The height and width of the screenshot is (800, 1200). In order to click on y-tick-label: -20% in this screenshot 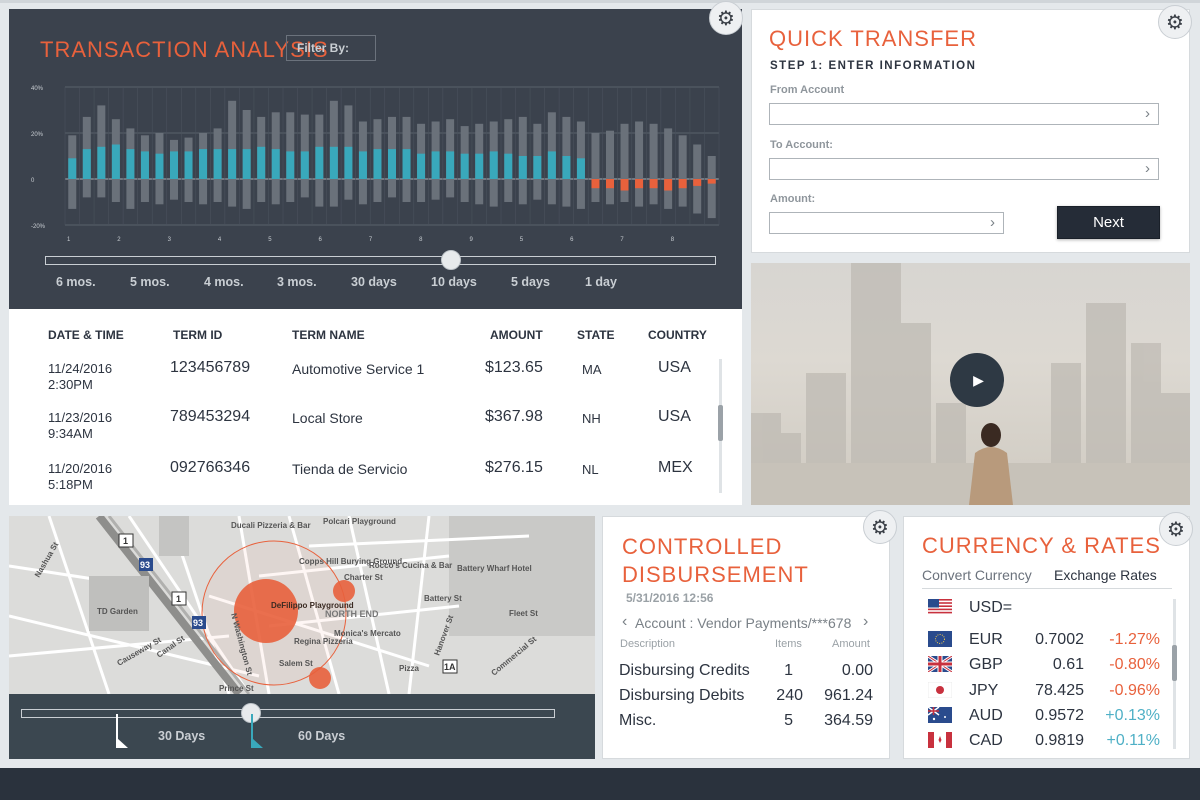, I will do `click(38, 227)`.